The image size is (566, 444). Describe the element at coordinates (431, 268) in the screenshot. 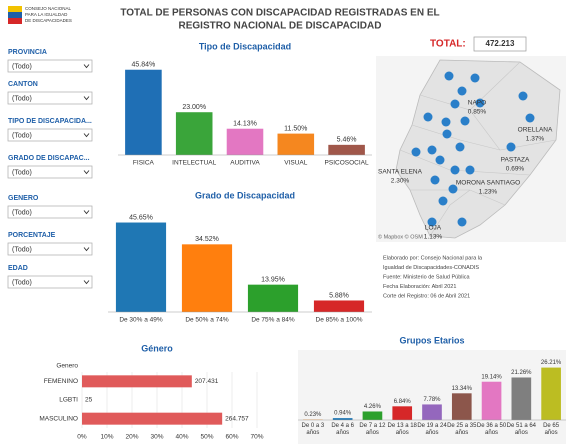

I see `note-line: Igualdad de Discapacidades-CONADIS` at that location.